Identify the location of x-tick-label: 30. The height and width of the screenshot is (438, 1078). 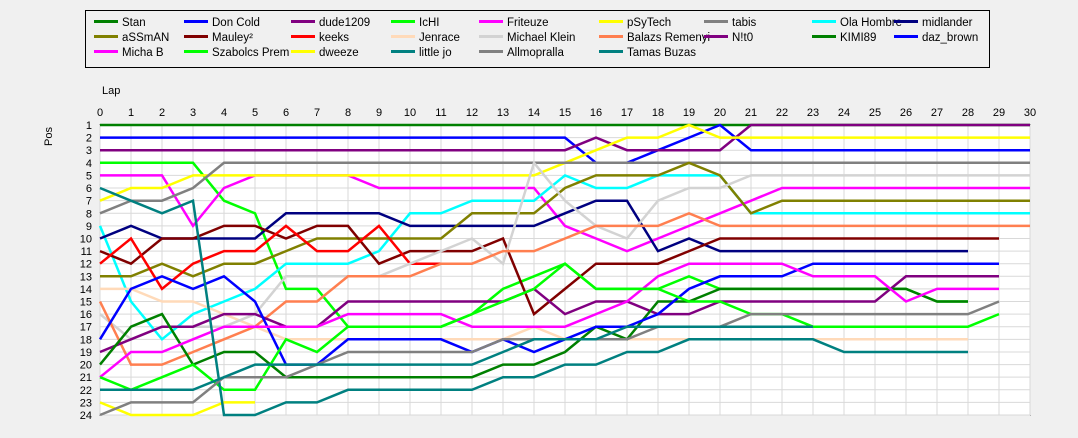
(1030, 113).